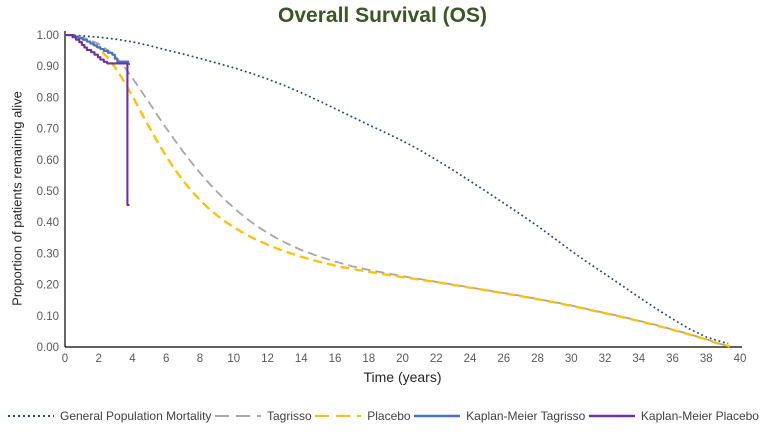  Describe the element at coordinates (48, 286) in the screenshot. I see `y-tick-label: 0.20` at that location.